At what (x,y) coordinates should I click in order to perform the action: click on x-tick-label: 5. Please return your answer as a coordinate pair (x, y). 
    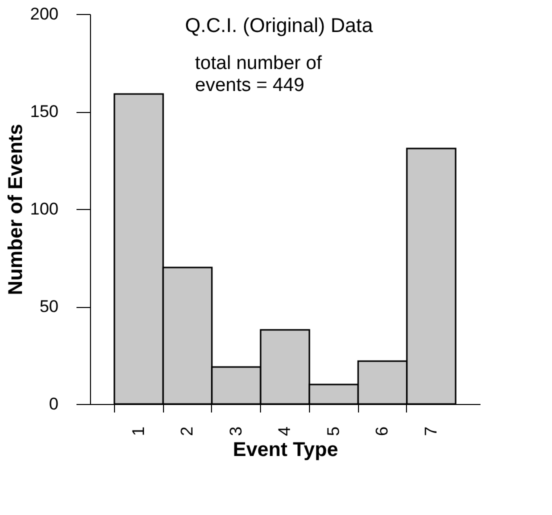
    Looking at the image, I should click on (333, 431).